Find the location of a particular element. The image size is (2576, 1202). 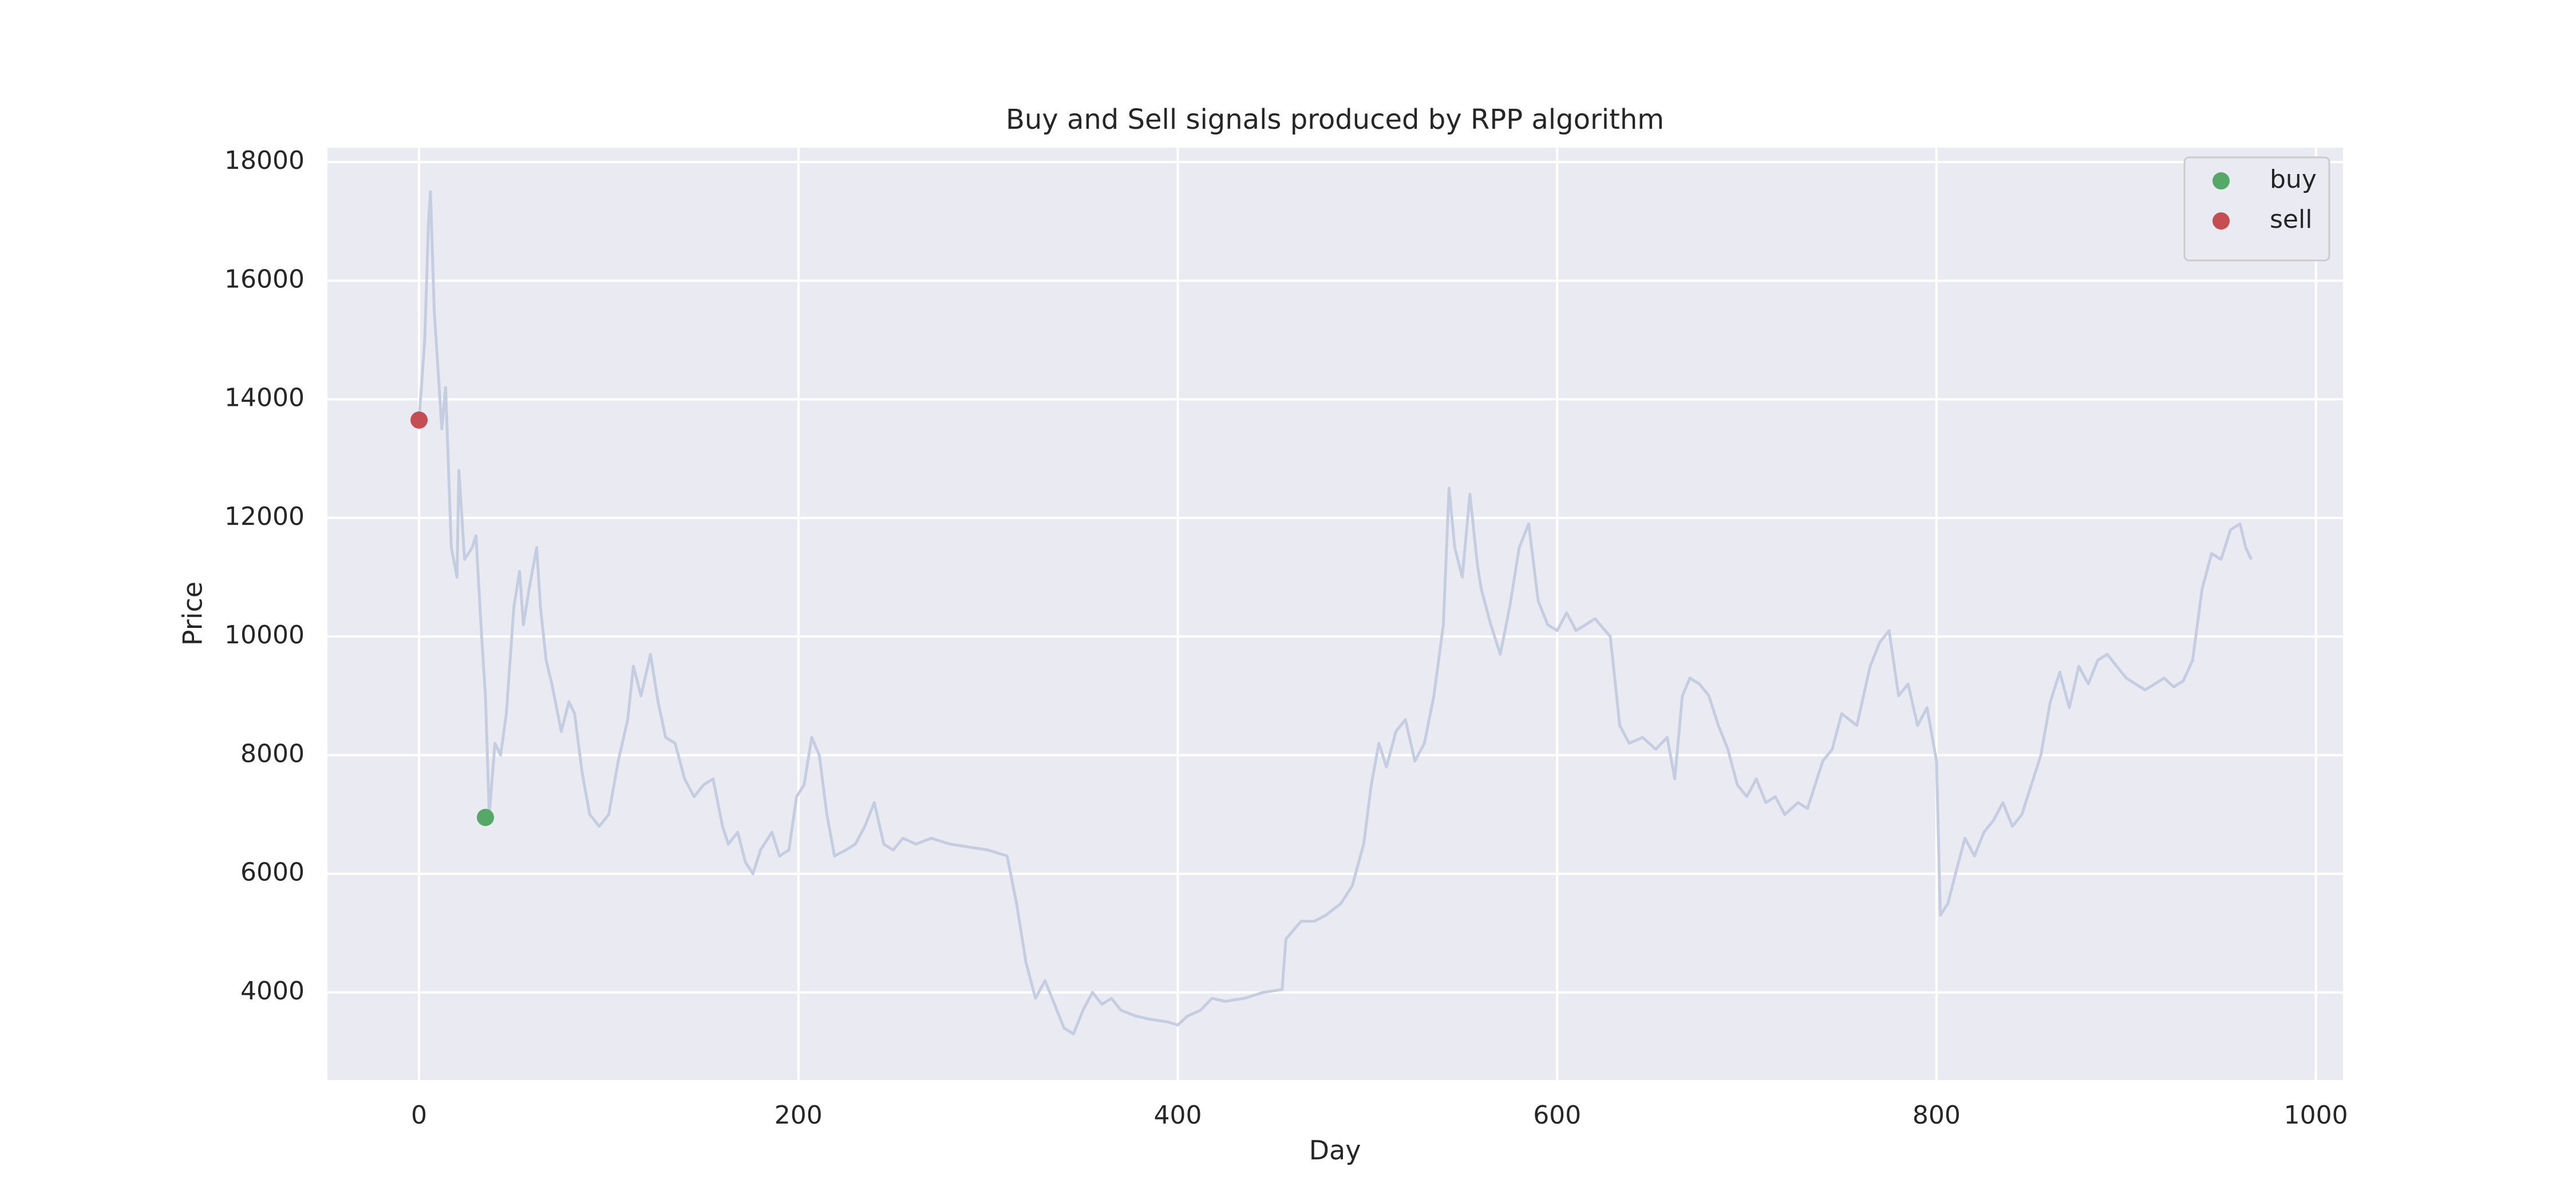

legend-label: sell is located at coordinates (2291, 220).